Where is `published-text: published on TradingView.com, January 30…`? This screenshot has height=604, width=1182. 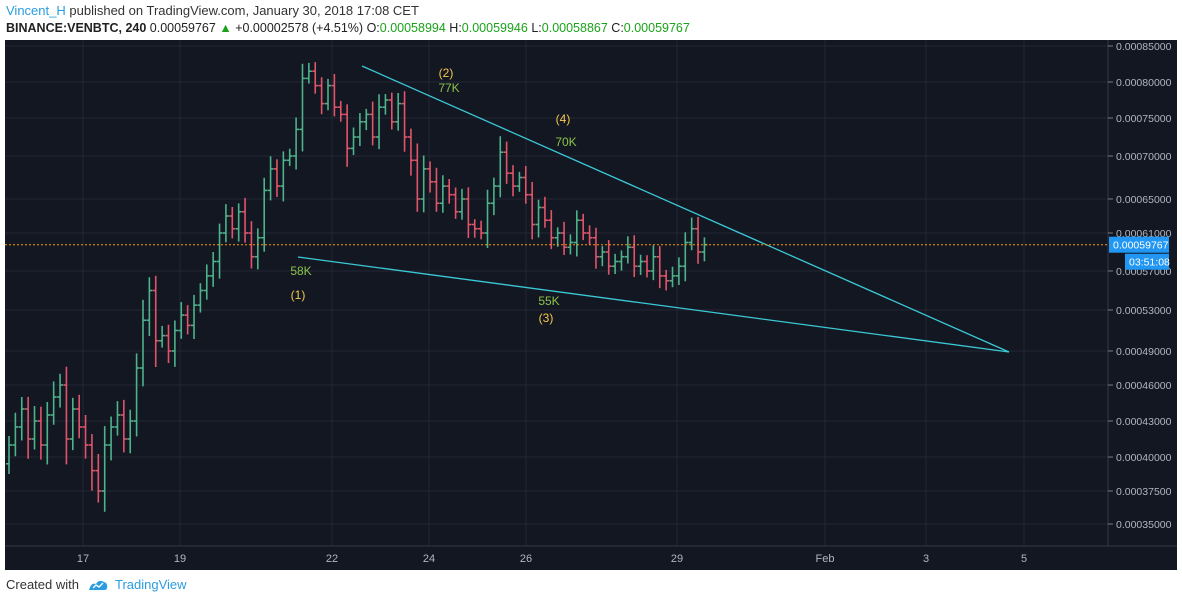 published-text: published on TradingView.com, January 30… is located at coordinates (244, 10).